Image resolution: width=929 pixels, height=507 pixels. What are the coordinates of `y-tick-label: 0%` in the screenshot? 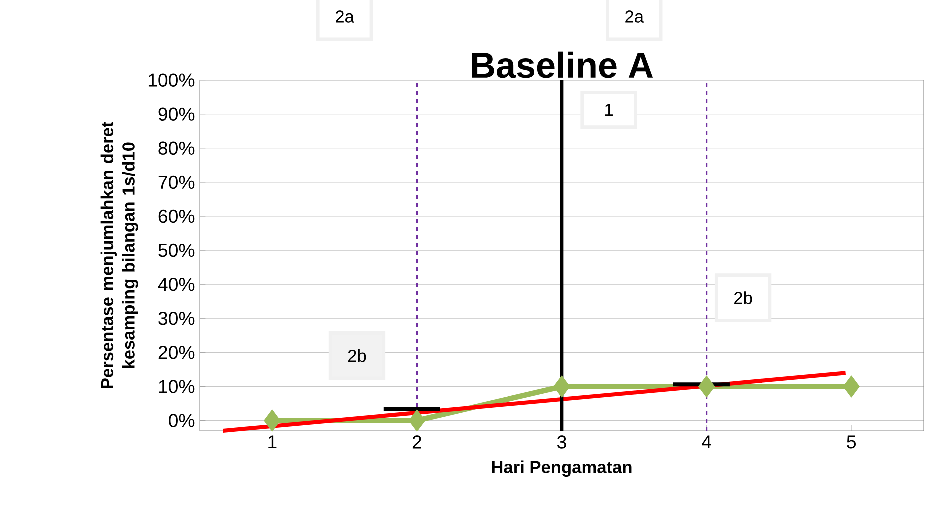 It's located at (182, 421).